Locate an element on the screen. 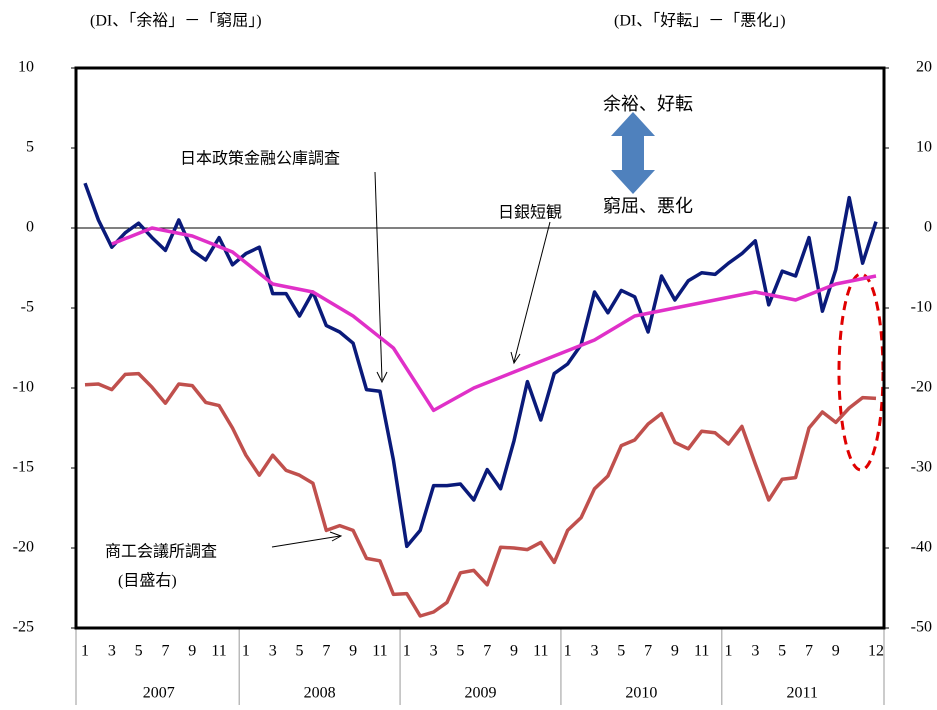  y-tick-label: -15 is located at coordinates (23, 467).